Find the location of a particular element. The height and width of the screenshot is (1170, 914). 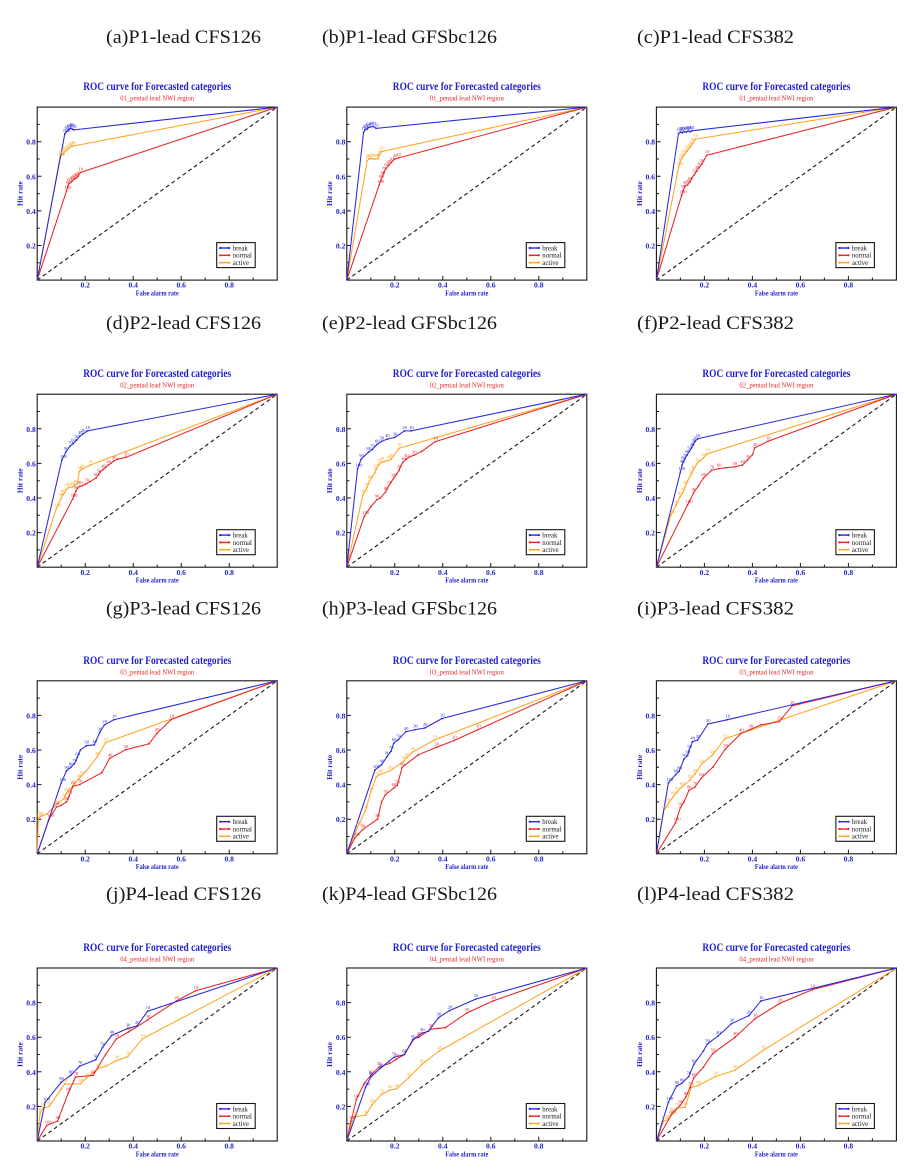

svg-text: 04_pentad lead NWI region is located at coordinates (157, 960).